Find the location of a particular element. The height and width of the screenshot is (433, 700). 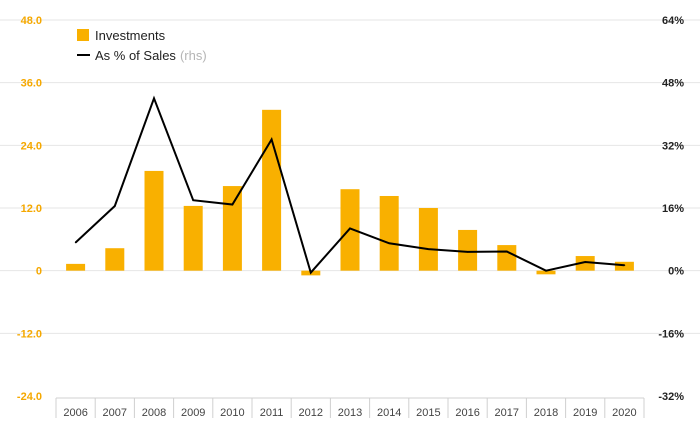

point-sales-percent-2018 is located at coordinates (546, 270).